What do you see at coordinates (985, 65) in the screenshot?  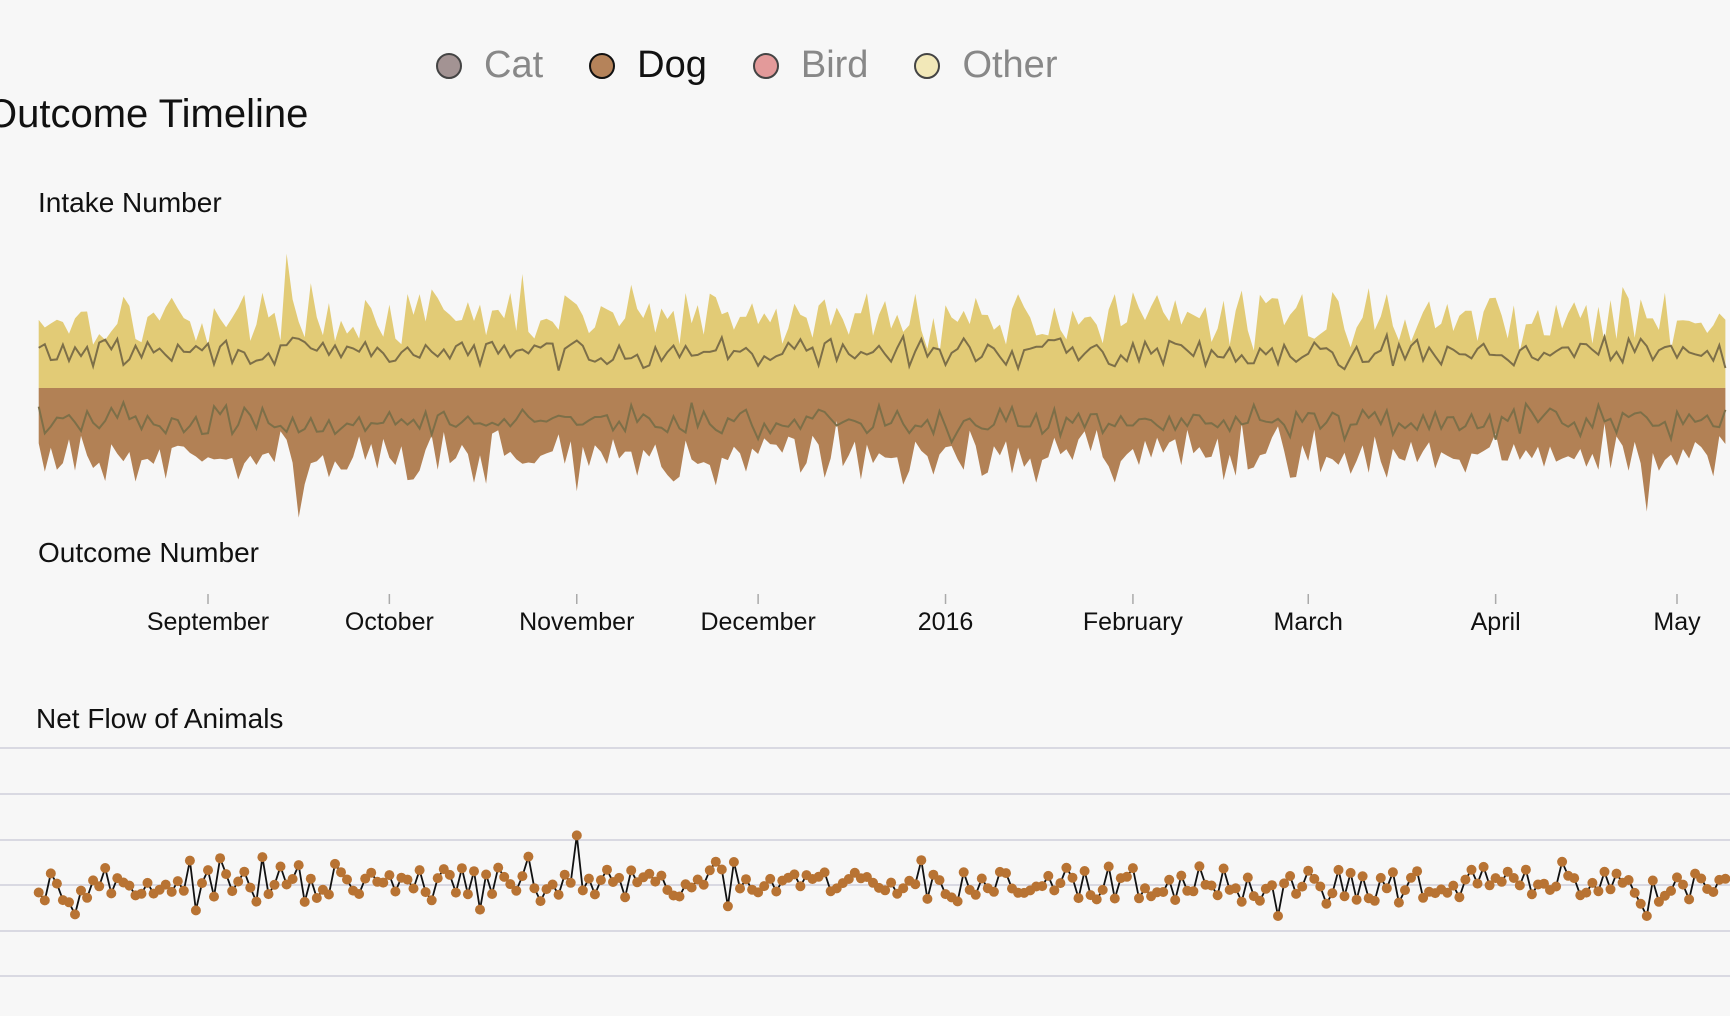 I see `legend-item-other: Other` at bounding box center [985, 65].